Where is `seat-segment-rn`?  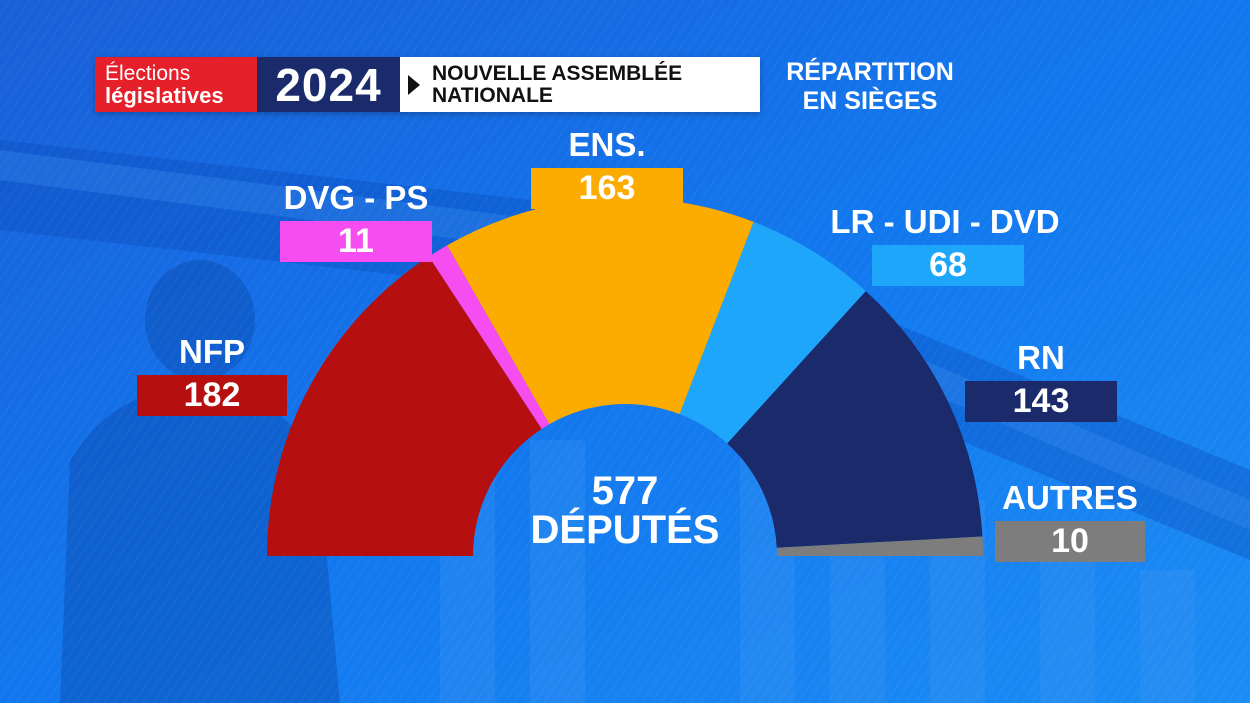
seat-segment-rn is located at coordinates (855, 419).